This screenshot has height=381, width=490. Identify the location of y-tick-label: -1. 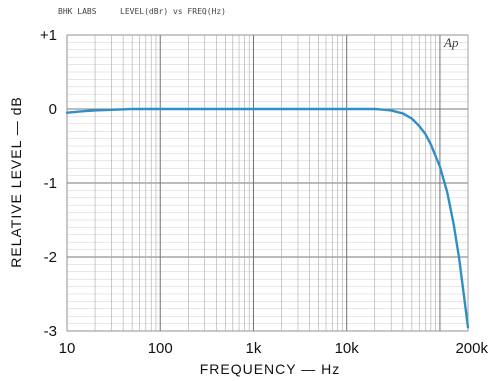
(50, 183).